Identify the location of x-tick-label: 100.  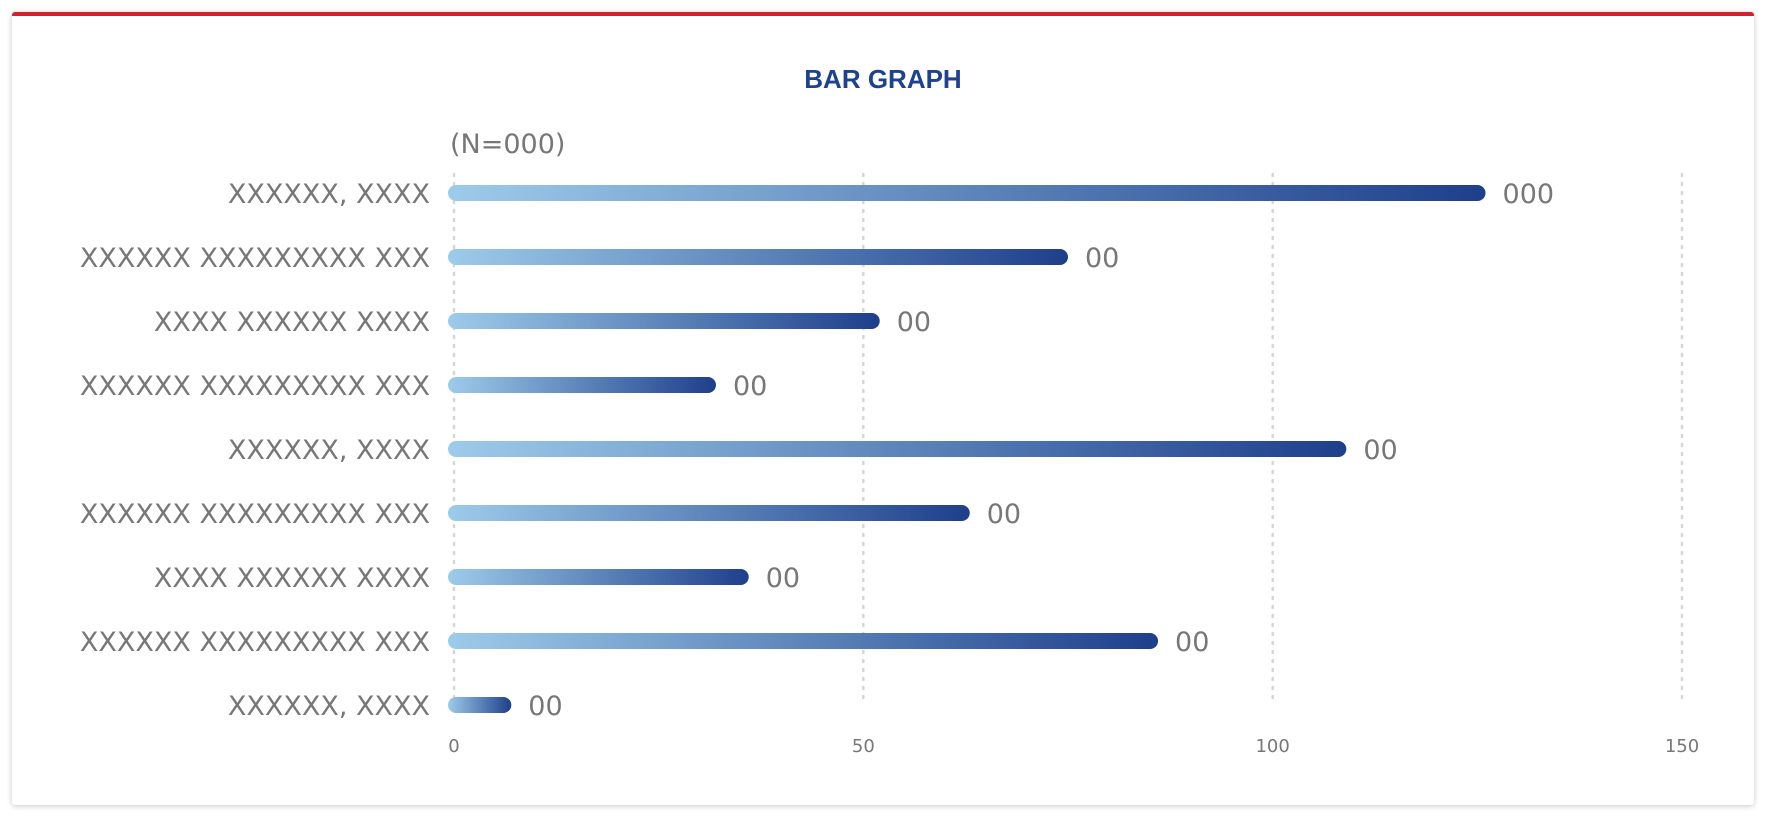
(1272, 746).